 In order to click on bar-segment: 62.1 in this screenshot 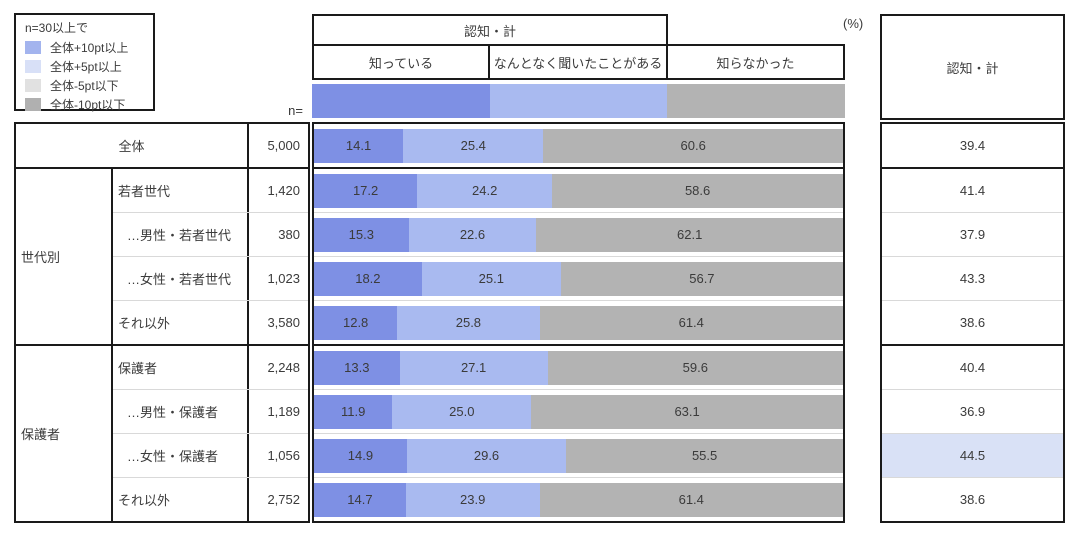, I will do `click(689, 234)`.